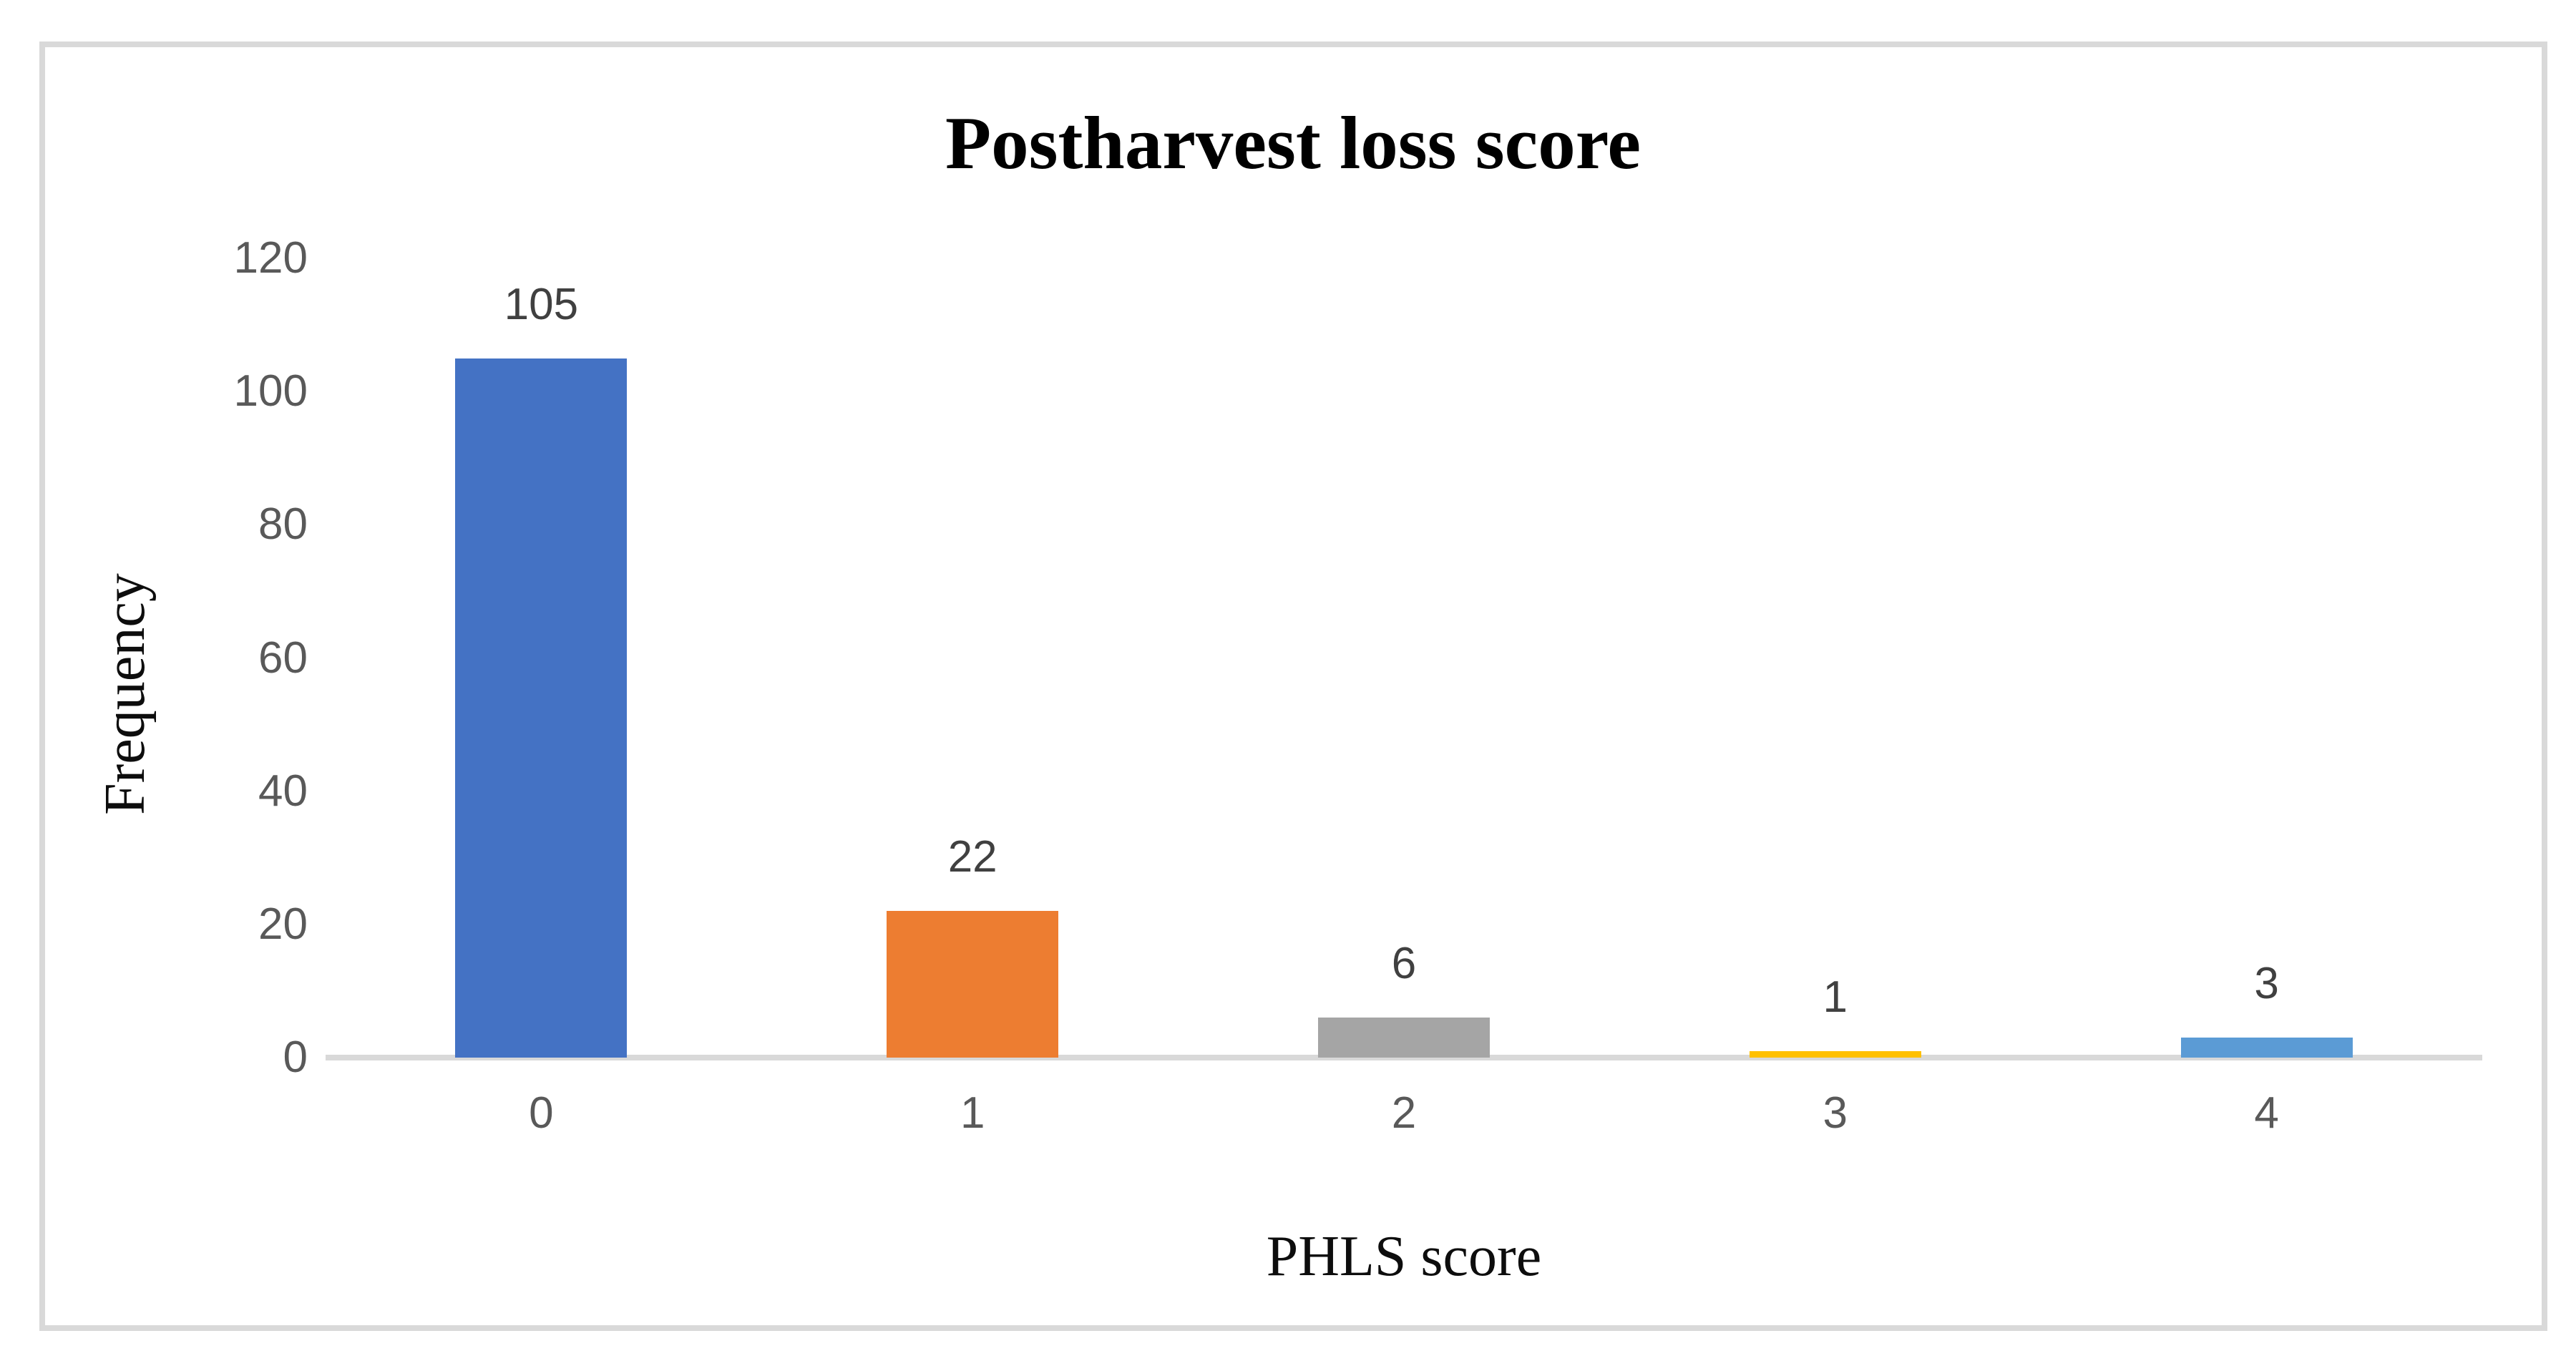 This screenshot has width=2576, height=1361. What do you see at coordinates (2266, 983) in the screenshot?
I see `data-label-4: 3` at bounding box center [2266, 983].